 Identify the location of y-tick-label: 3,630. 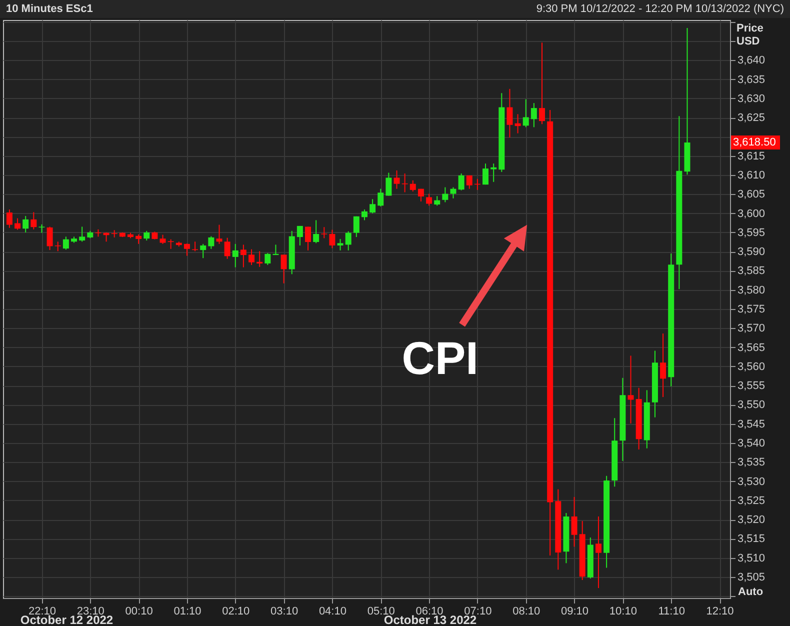
(752, 98).